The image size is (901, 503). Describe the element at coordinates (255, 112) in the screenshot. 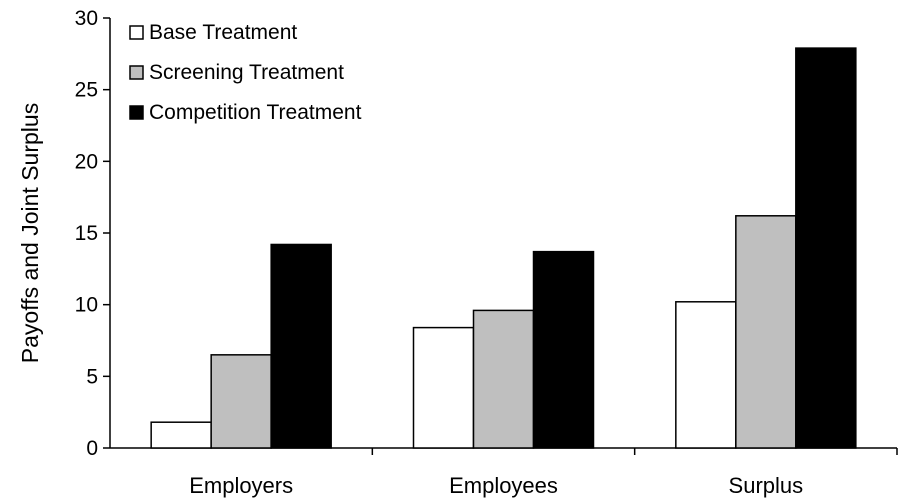

I see `legend-label: Competition Treatment` at that location.